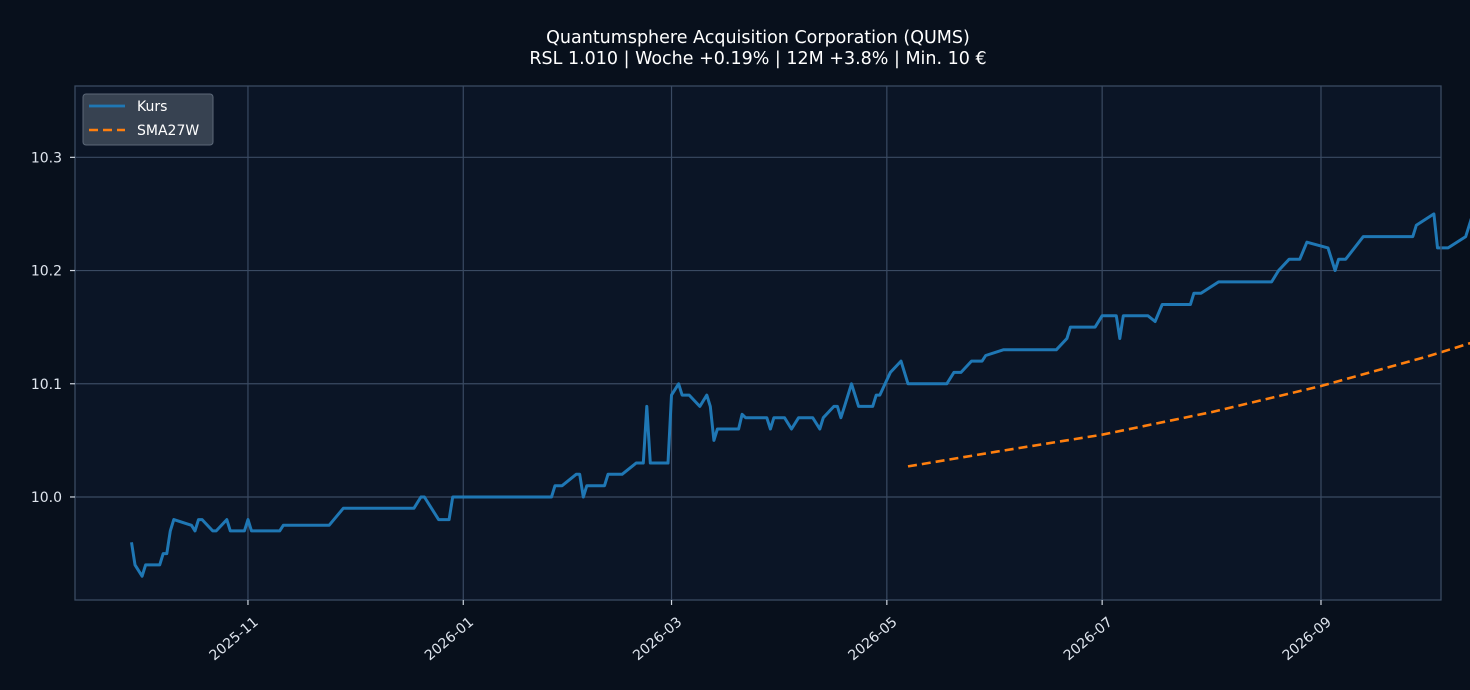  I want to click on x-tick-label: 2026-09, so click(1307, 639).